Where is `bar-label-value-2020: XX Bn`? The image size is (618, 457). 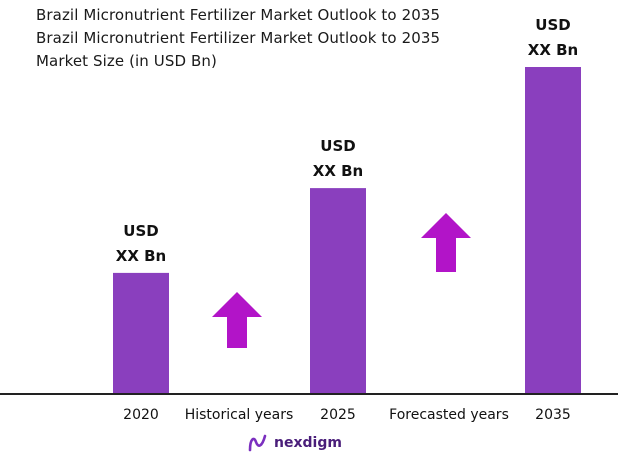
bar-label-value-2020: XX Bn is located at coordinates (141, 256).